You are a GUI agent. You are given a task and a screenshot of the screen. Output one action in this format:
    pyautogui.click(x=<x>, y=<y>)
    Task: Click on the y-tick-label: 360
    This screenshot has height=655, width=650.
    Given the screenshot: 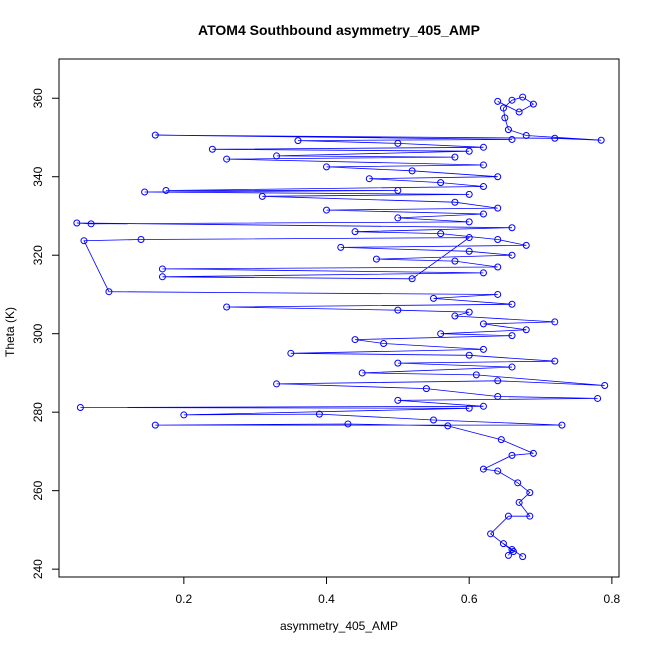 What is the action you would take?
    pyautogui.click(x=38, y=98)
    